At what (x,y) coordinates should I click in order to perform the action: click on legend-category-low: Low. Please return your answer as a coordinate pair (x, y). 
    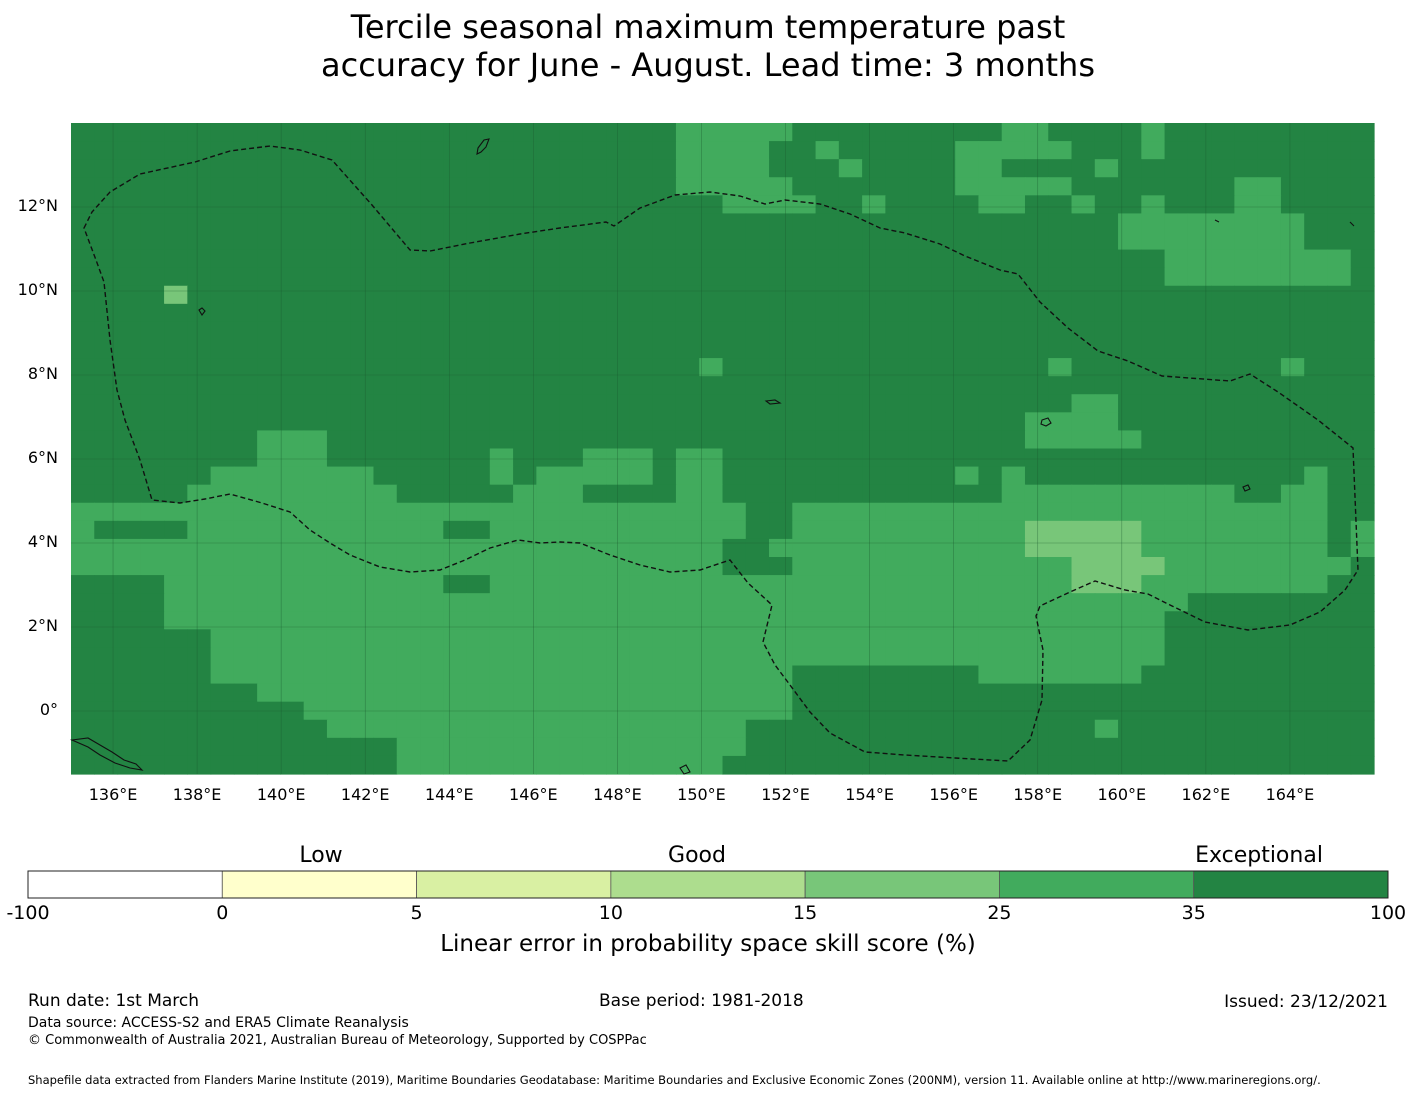
    Looking at the image, I should click on (321, 855).